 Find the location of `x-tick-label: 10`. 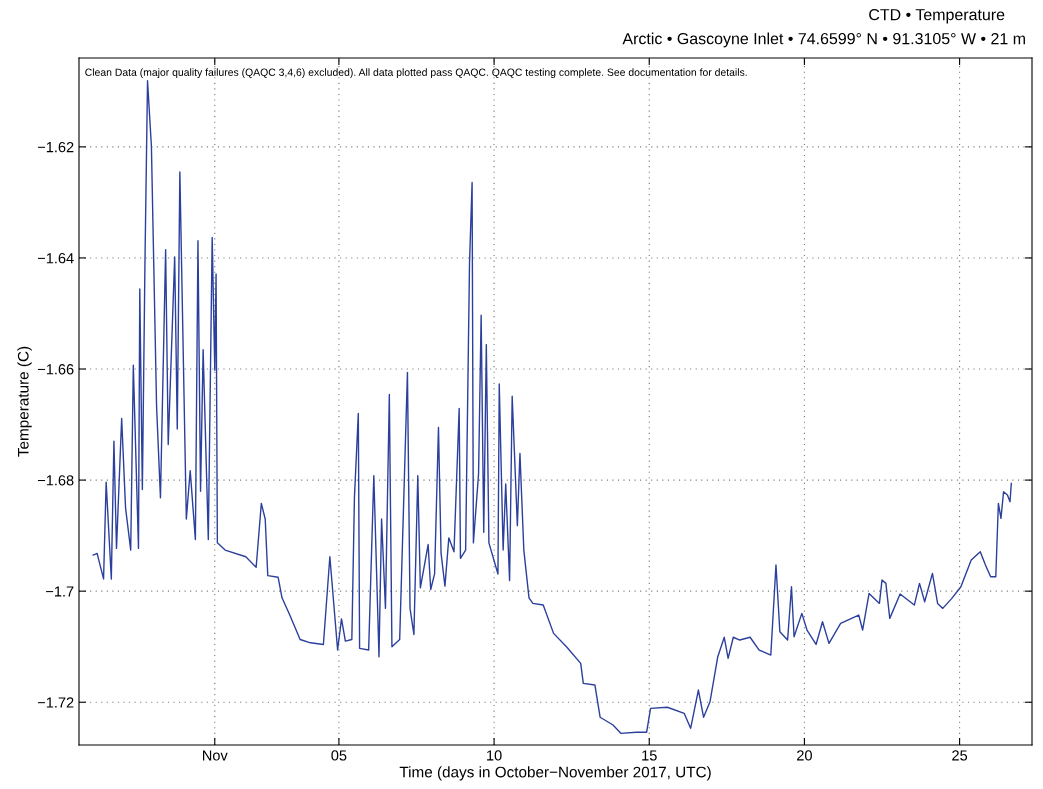

x-tick-label: 10 is located at coordinates (494, 755).